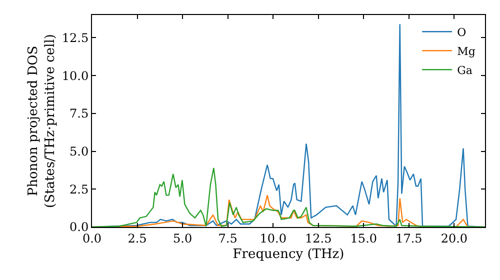 The width and height of the screenshot is (500, 280). I want to click on x-tick-label: 15.0, so click(364, 238).